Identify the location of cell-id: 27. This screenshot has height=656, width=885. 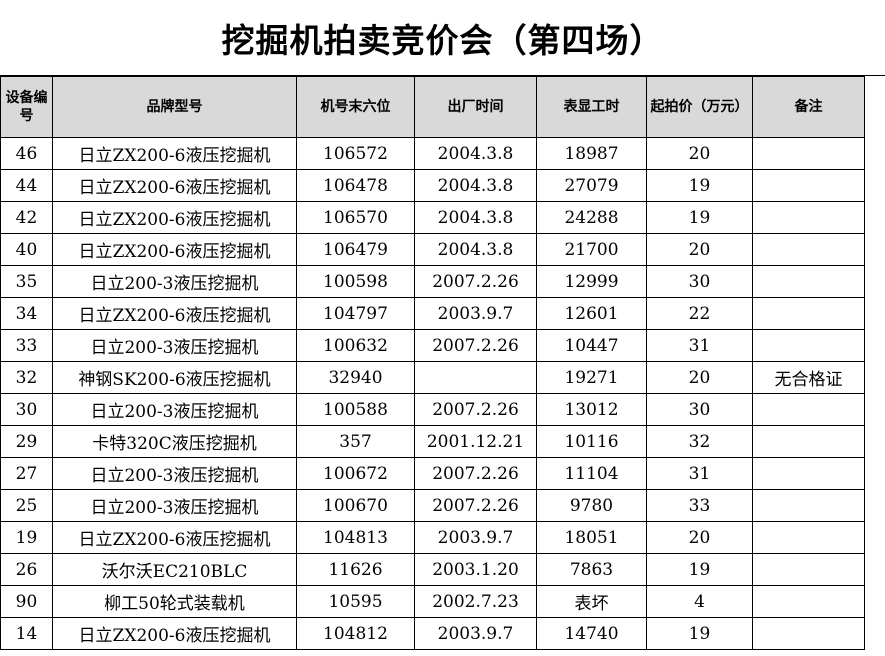
(26, 473).